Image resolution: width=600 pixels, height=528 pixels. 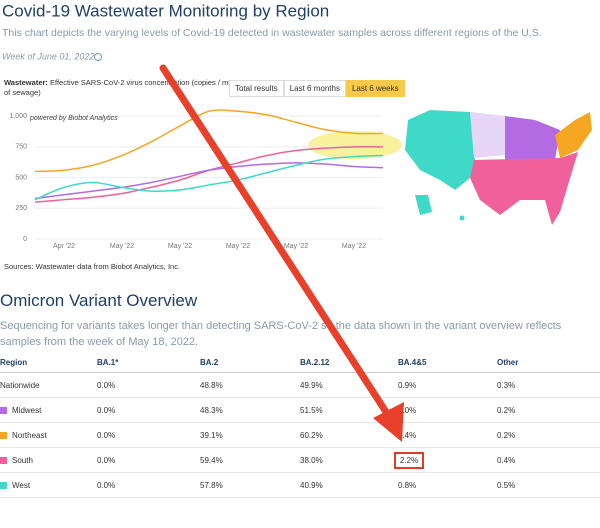 I want to click on table-cell: Nationwide, so click(x=20, y=385).